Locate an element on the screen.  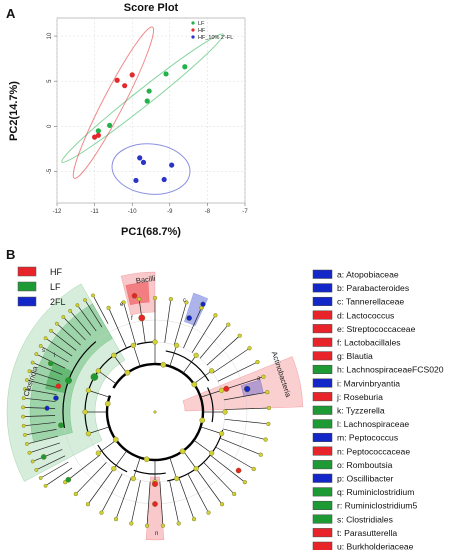
group-swatch-lf is located at coordinates (27, 286).